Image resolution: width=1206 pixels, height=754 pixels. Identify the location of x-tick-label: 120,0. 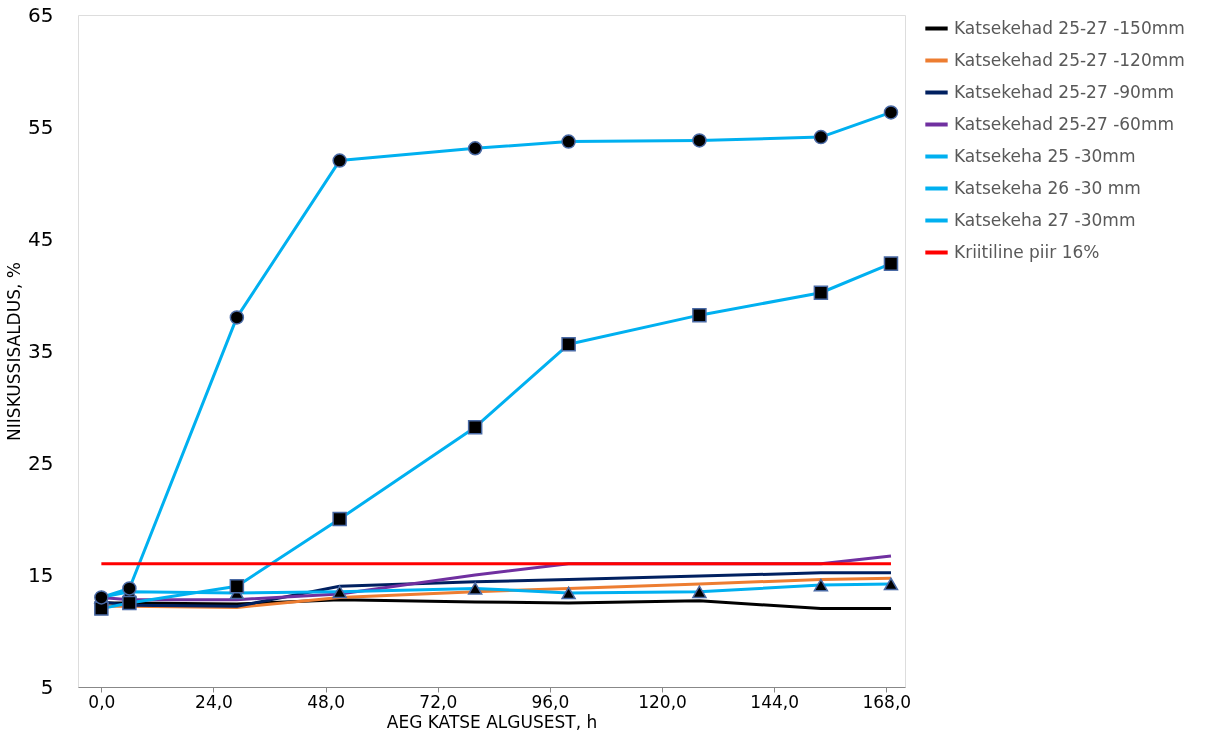
(662, 701).